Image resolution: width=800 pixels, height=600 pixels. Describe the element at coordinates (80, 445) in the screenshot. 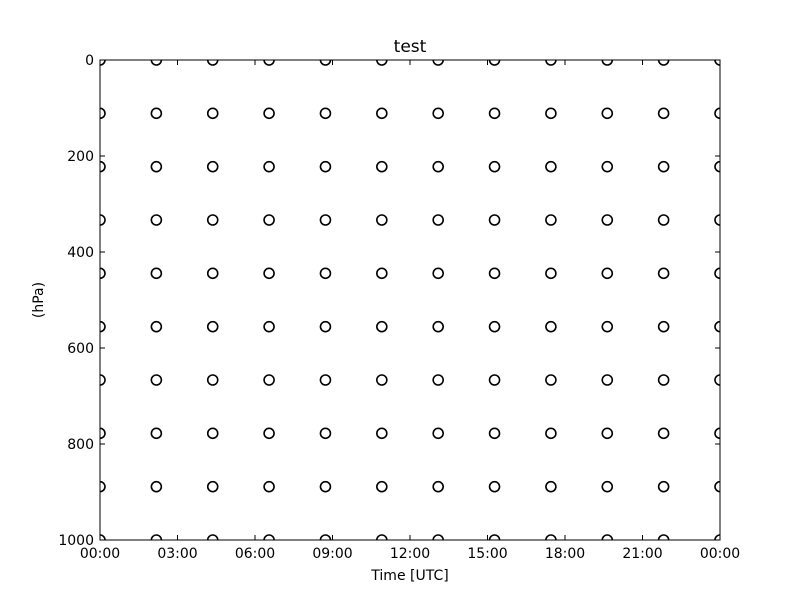

I see `y-tick-label: 800` at that location.